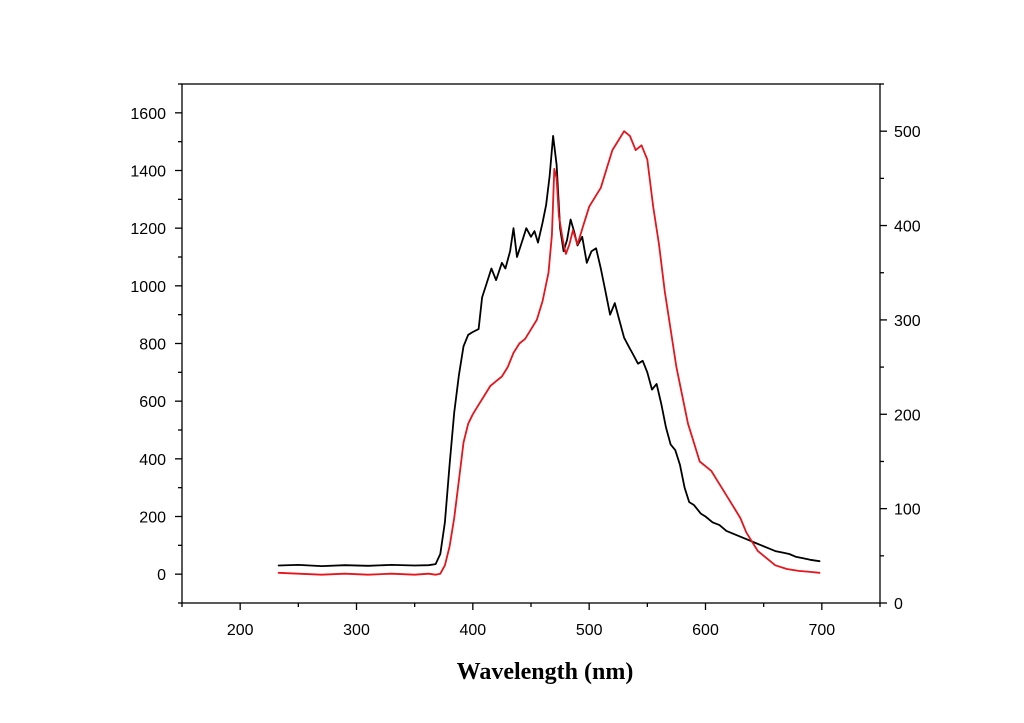  What do you see at coordinates (152, 460) in the screenshot?
I see `y-left-tick-label: 400` at bounding box center [152, 460].